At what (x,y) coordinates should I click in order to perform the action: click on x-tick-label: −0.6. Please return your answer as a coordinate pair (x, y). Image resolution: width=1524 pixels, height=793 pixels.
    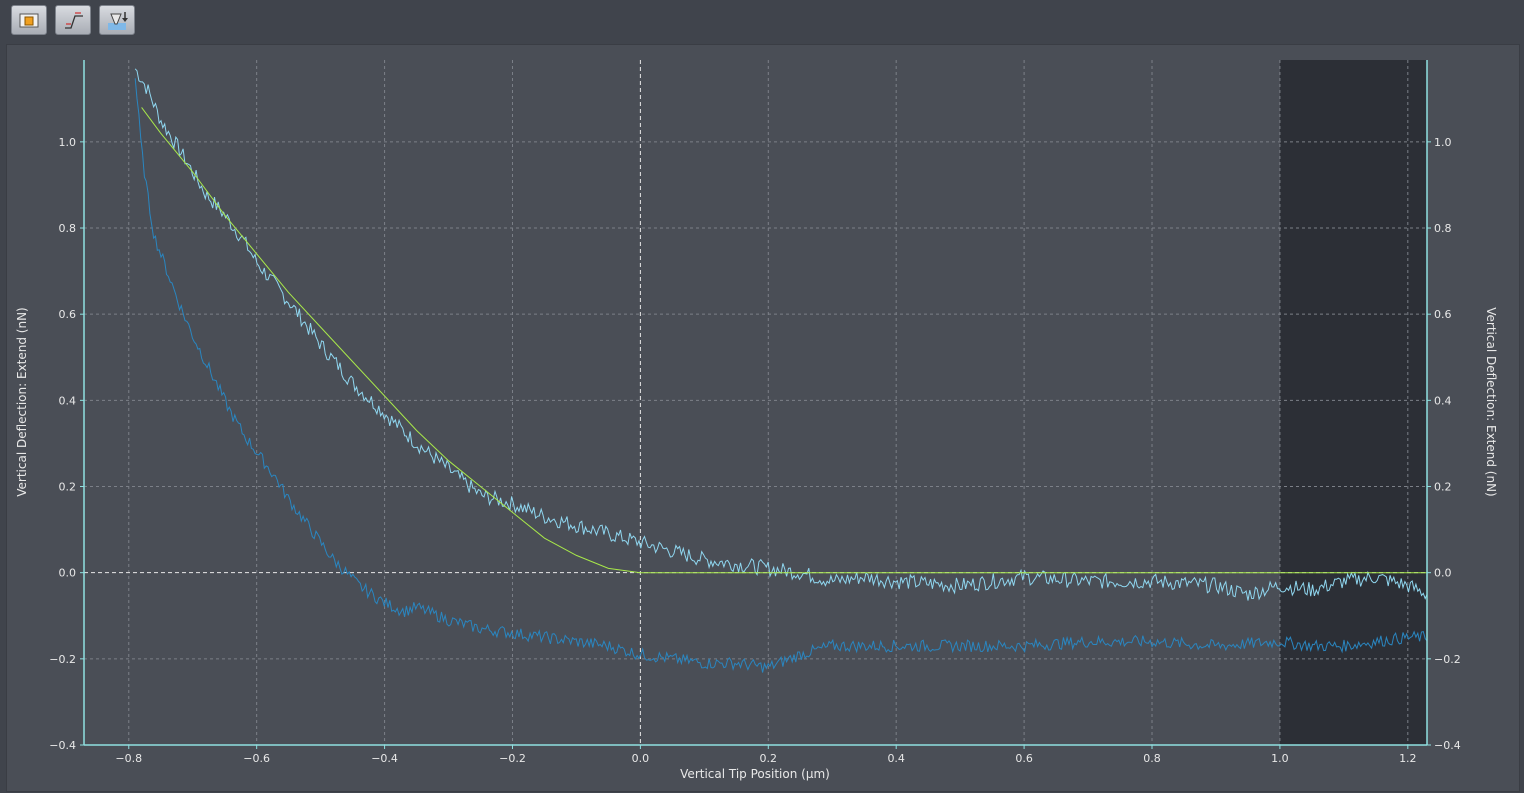
    Looking at the image, I should click on (256, 758).